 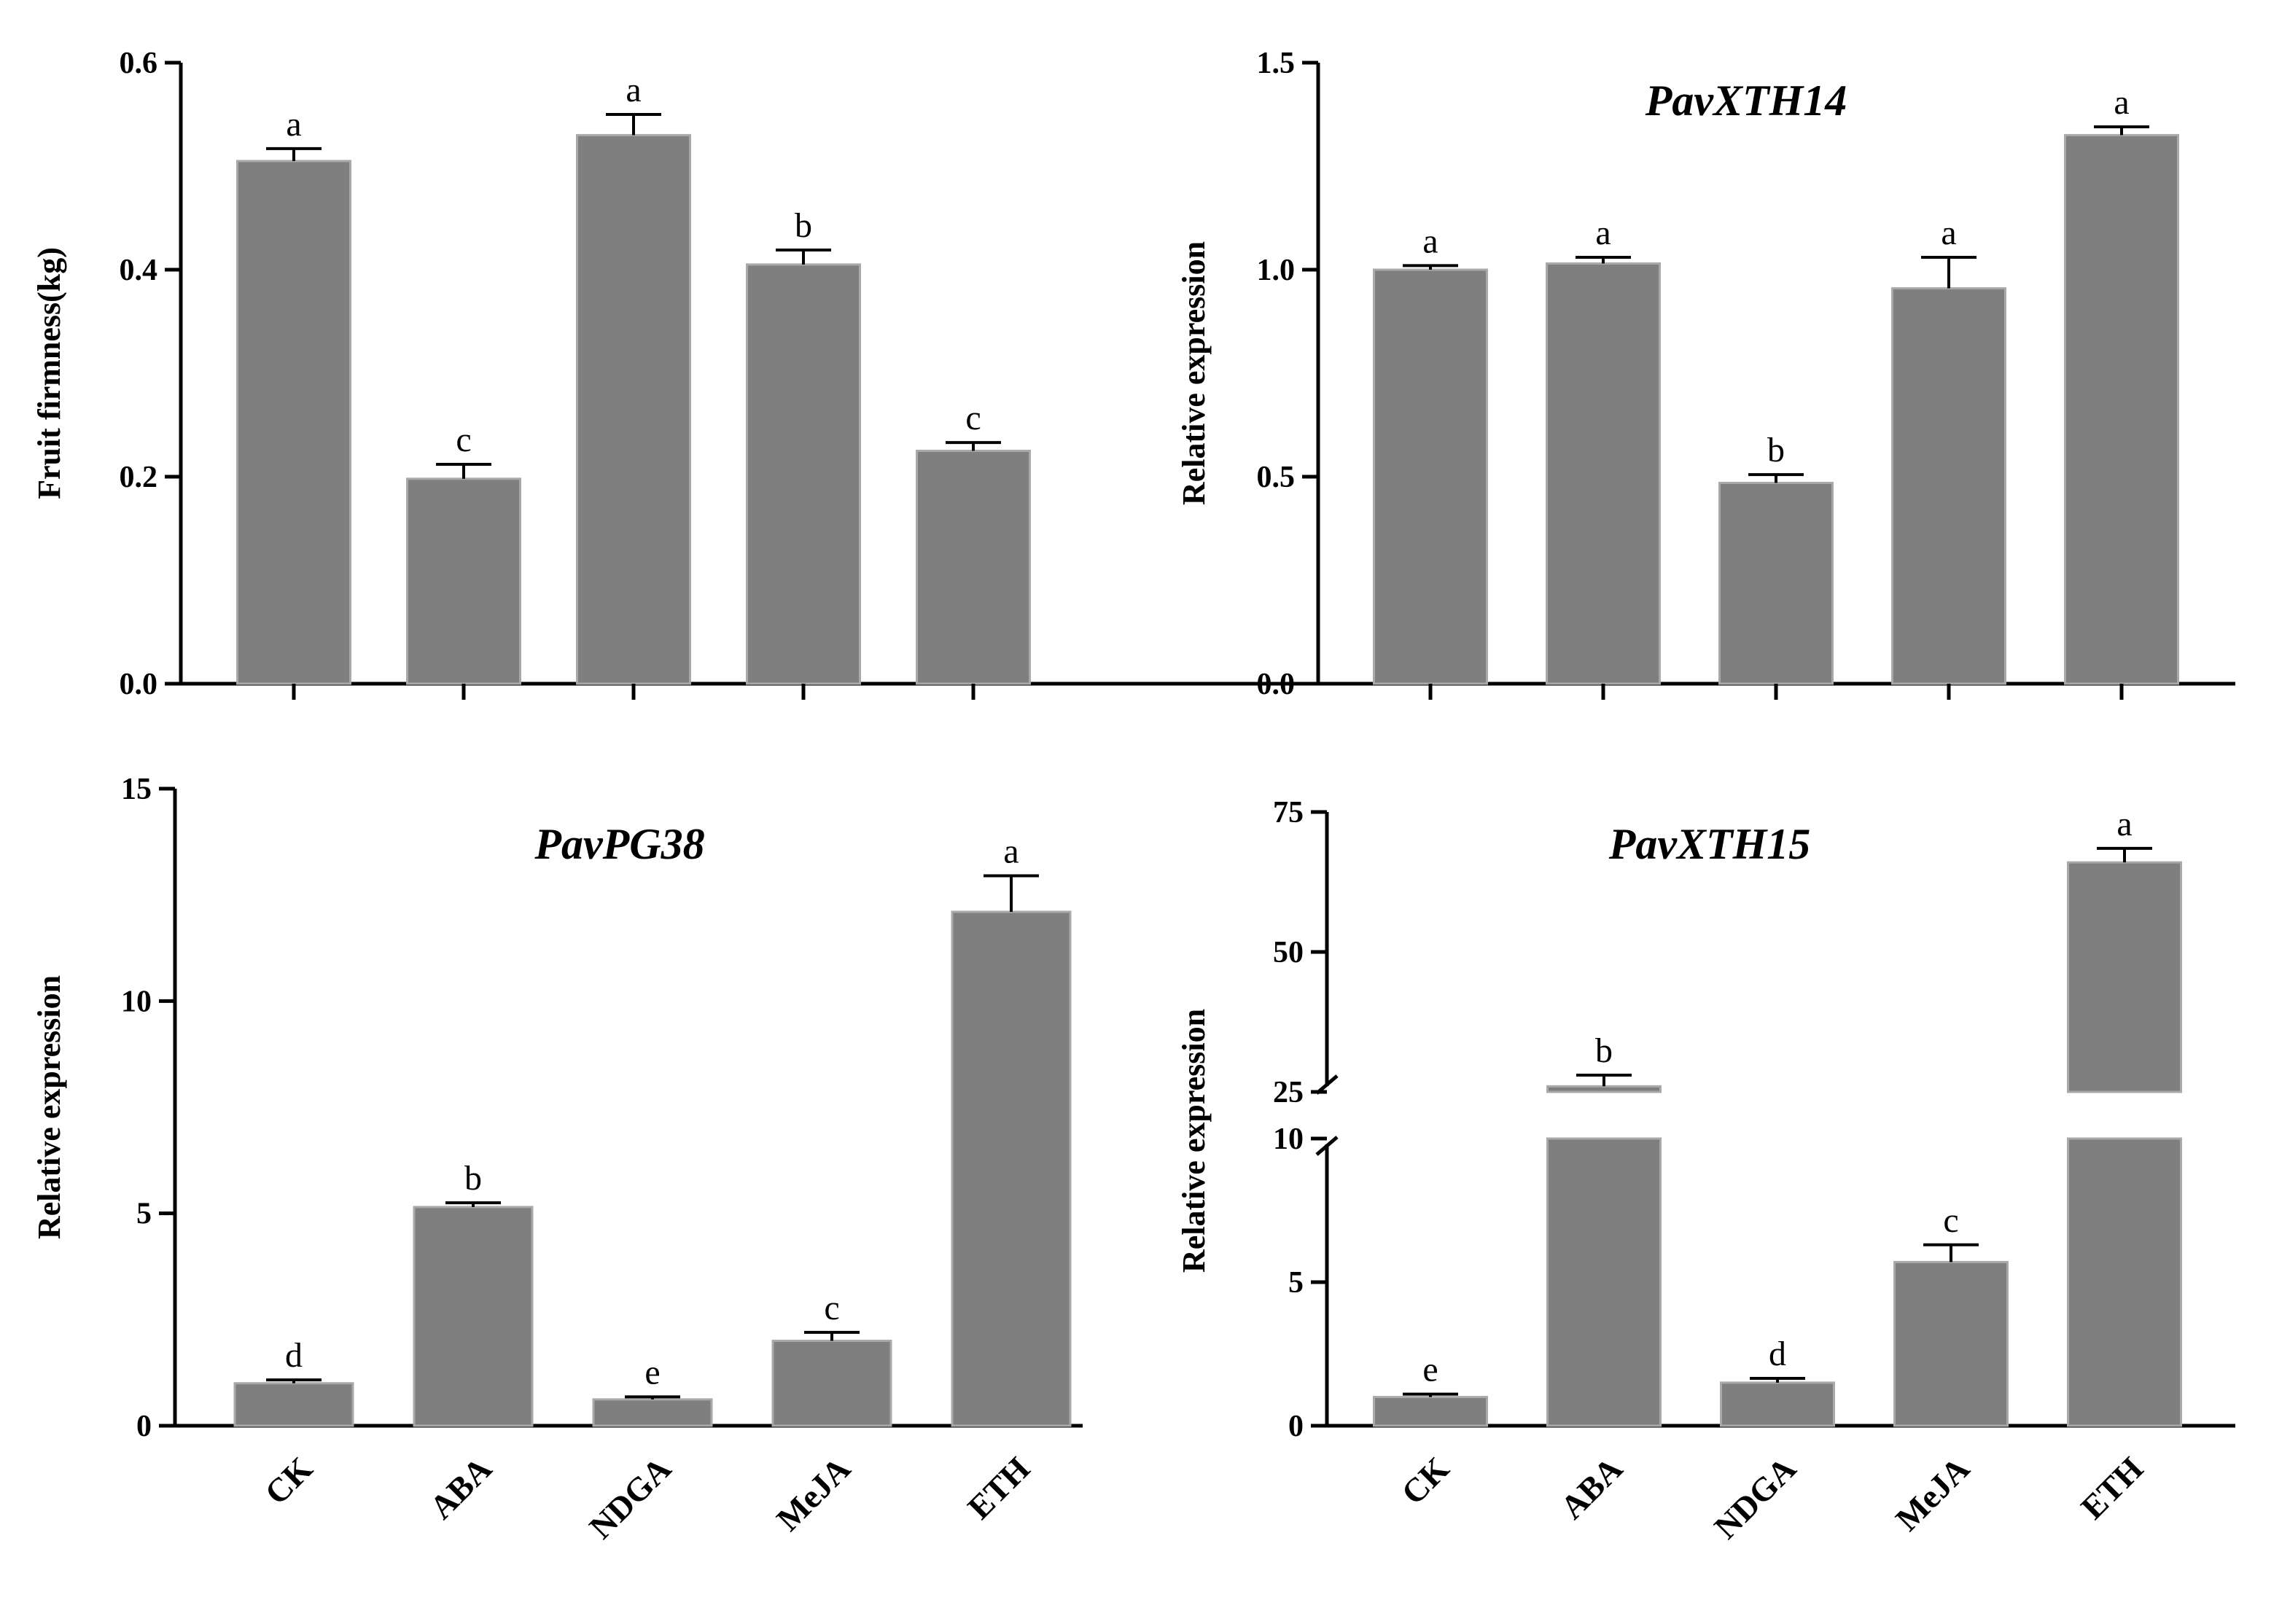 I want to click on y-tick-label: 0.5, so click(x=1276, y=477).